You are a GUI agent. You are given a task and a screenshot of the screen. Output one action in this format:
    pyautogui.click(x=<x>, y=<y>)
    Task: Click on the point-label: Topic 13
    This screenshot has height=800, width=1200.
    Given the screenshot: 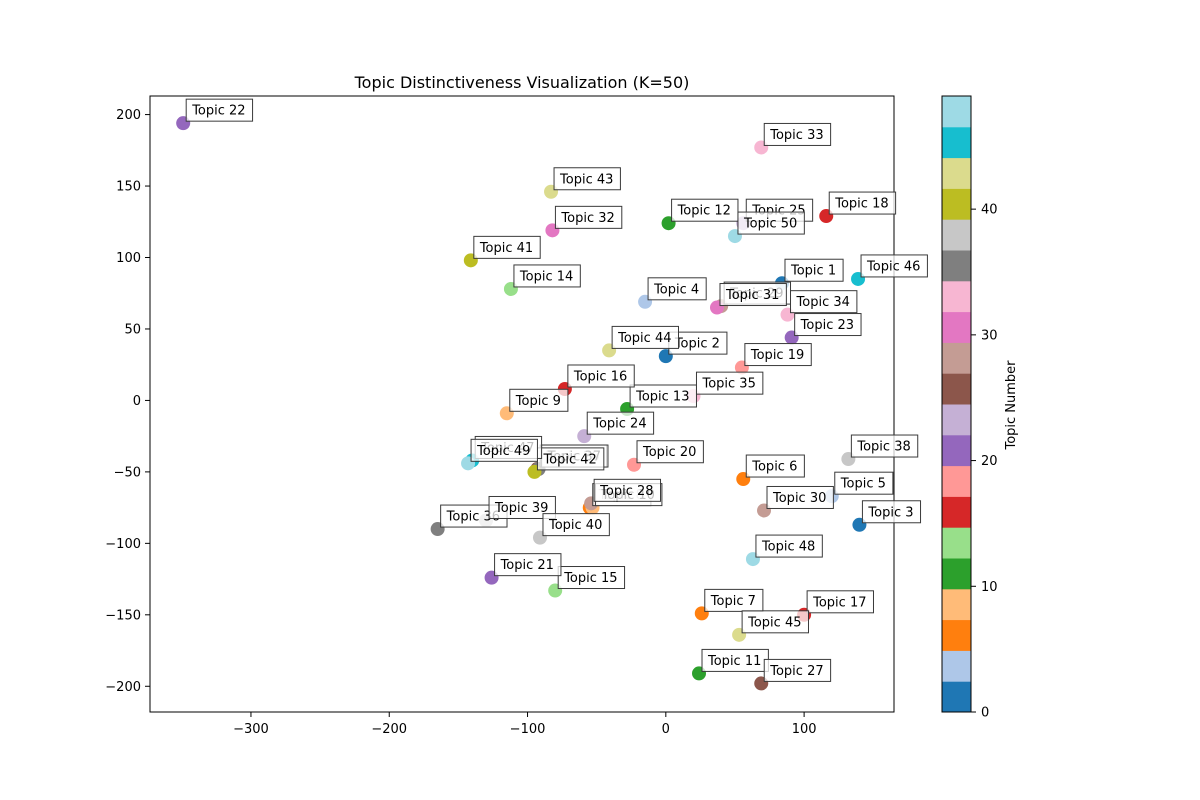 What is the action you would take?
    pyautogui.click(x=662, y=397)
    